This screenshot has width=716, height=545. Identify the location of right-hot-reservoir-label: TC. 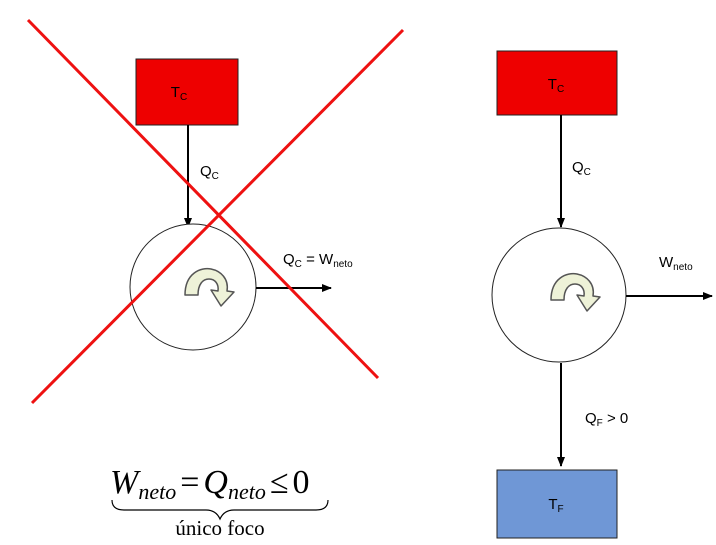
(556, 85).